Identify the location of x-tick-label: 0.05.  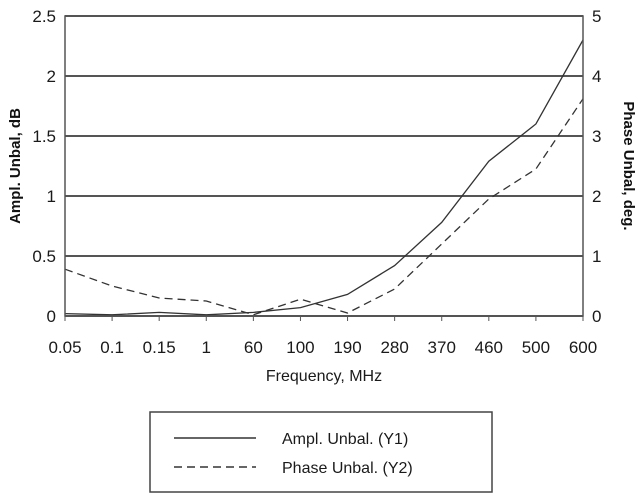
(64, 347).